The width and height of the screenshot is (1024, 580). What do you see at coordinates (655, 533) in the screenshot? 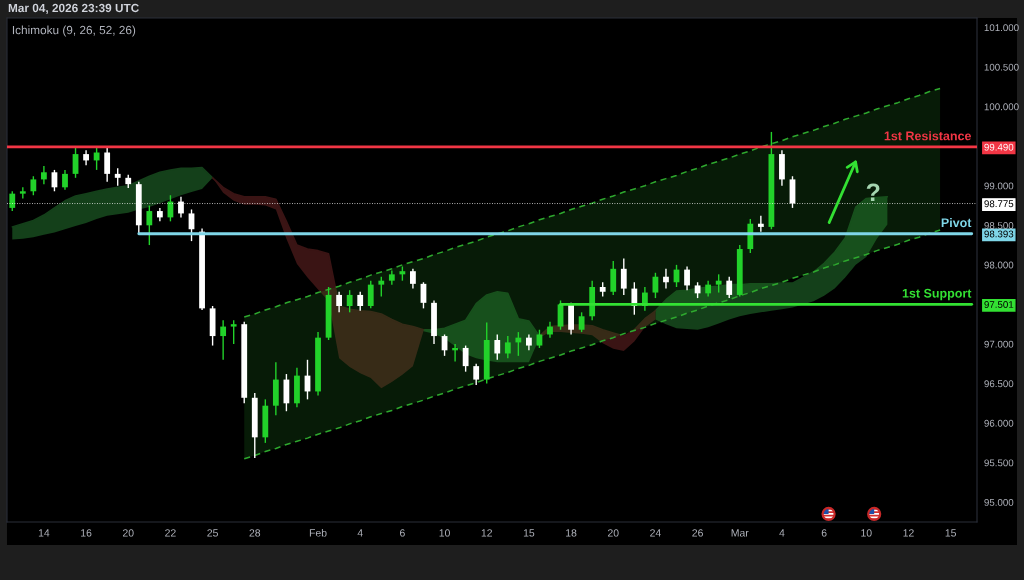
I see `x-tick-label: 24` at bounding box center [655, 533].